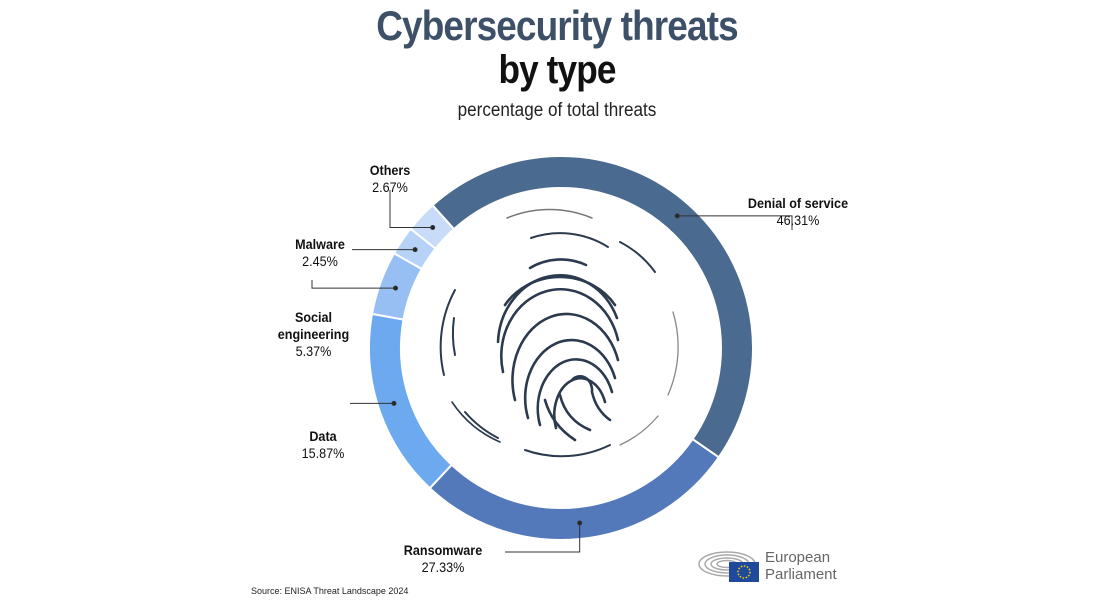  What do you see at coordinates (574, 489) in the screenshot?
I see `slice-ransomware` at bounding box center [574, 489].